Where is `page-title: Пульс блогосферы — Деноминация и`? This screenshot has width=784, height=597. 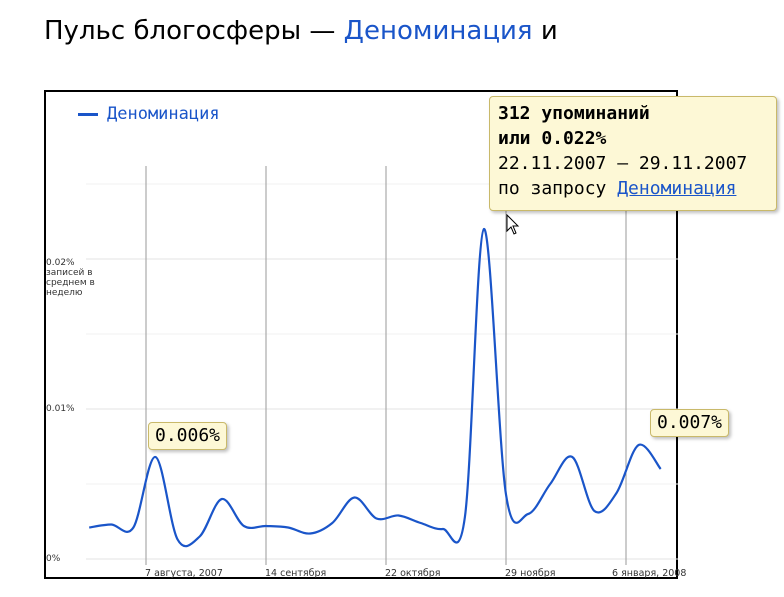 page-title: Пульс блогосферы — Деноминация и is located at coordinates (301, 31).